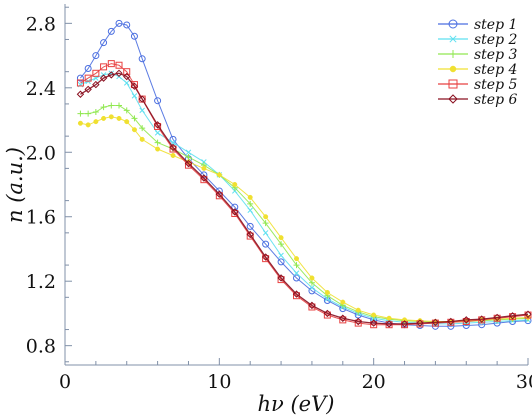  What do you see at coordinates (495, 70) in the screenshot?
I see `legend-label: step 4` at bounding box center [495, 70].